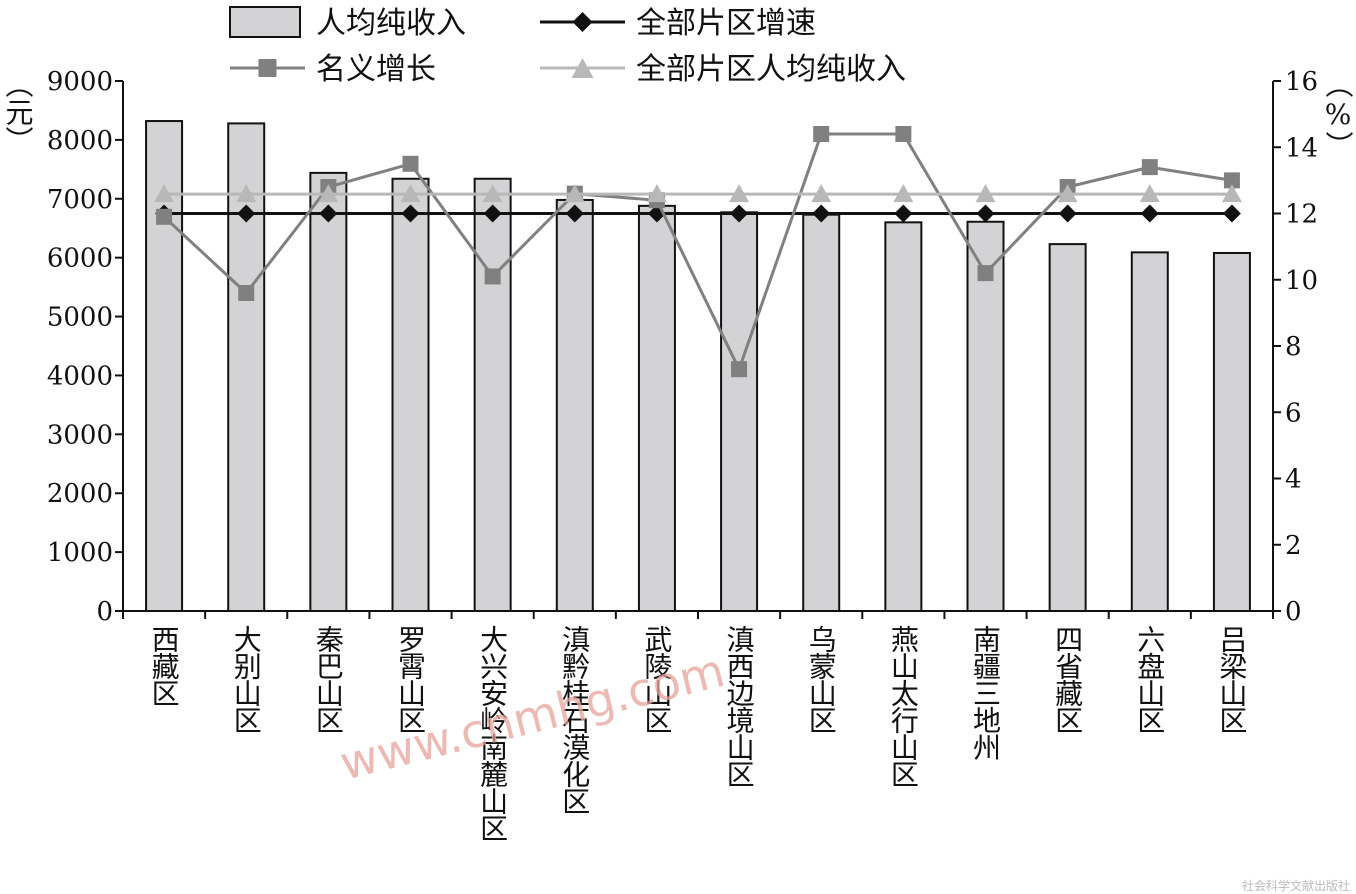 The image size is (1356, 894). I want to click on category-label: 武陵山区, so click(656, 679).